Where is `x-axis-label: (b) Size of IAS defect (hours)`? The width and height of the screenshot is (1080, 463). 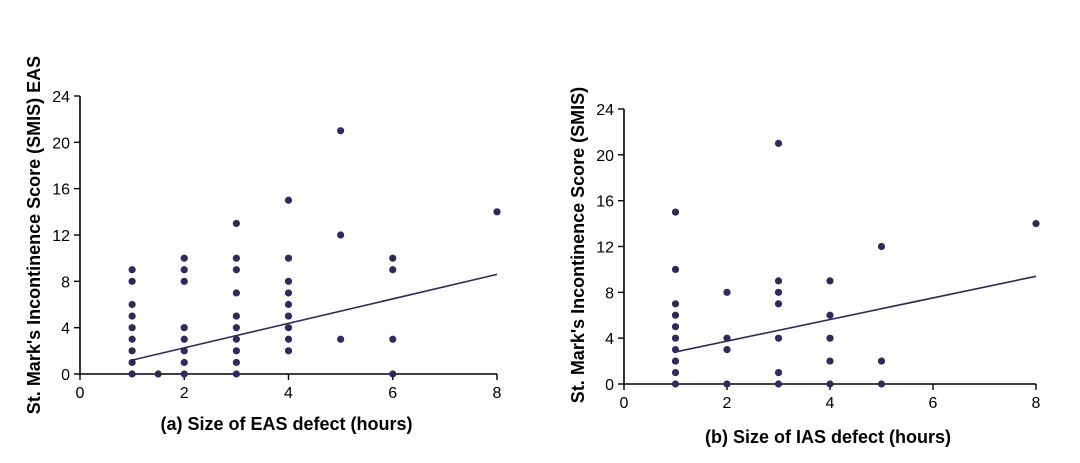
x-axis-label: (b) Size of IAS defect (hours) is located at coordinates (828, 437).